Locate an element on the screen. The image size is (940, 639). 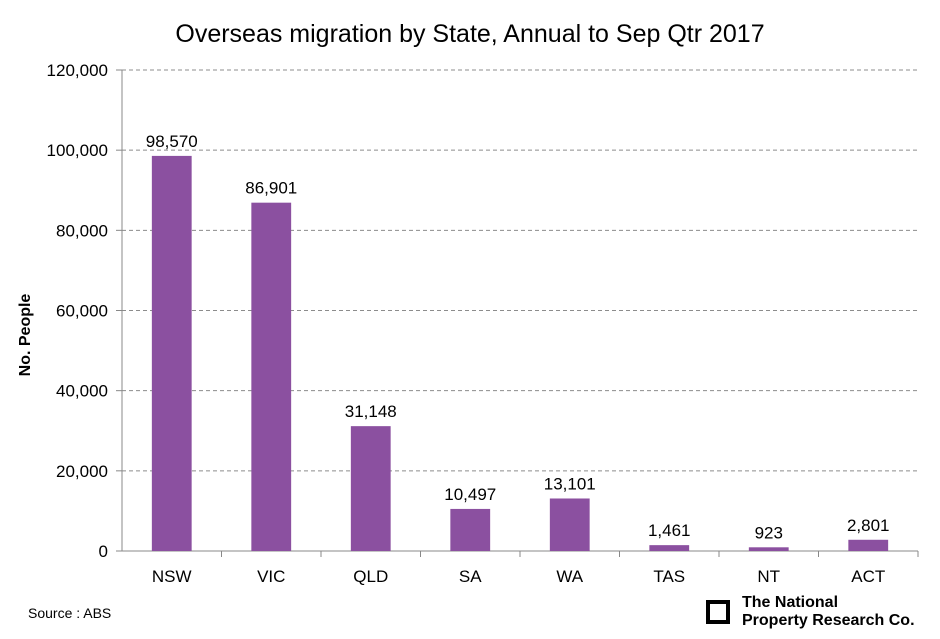
bar-sa is located at coordinates (470, 529).